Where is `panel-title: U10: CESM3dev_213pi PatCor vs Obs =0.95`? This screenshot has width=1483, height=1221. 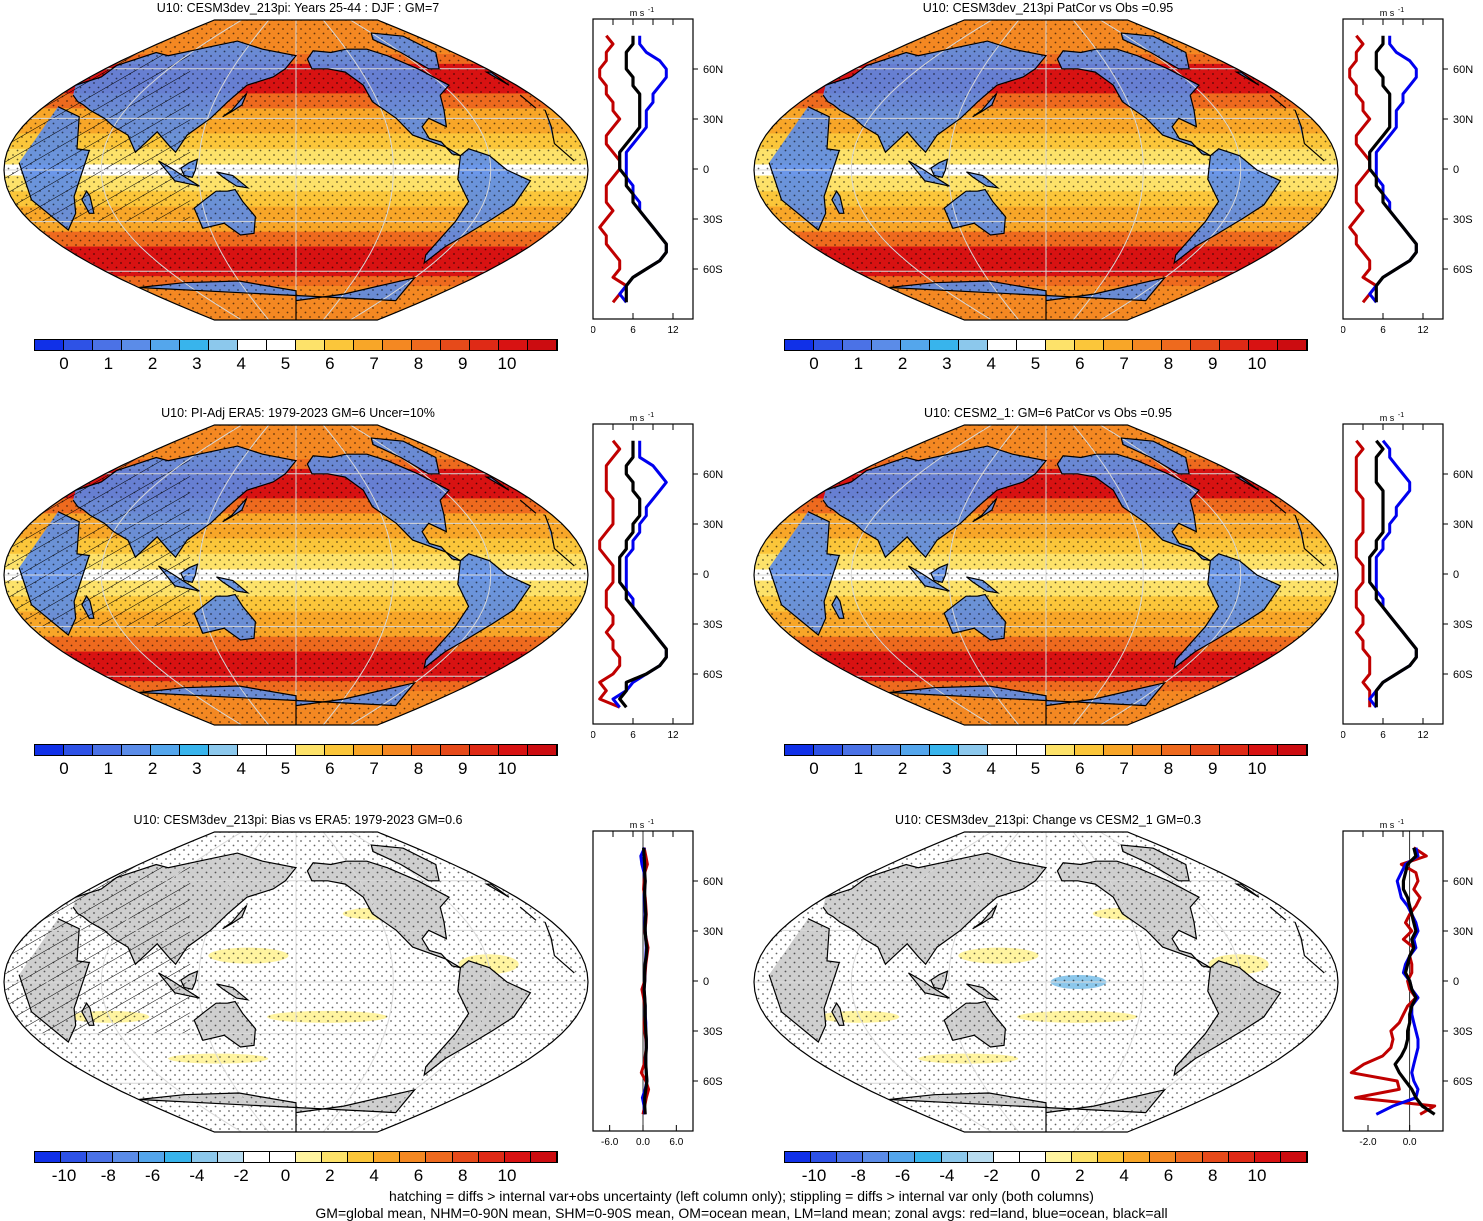 panel-title: U10: CESM3dev_213pi PatCor vs Obs =0.95 is located at coordinates (1048, 8).